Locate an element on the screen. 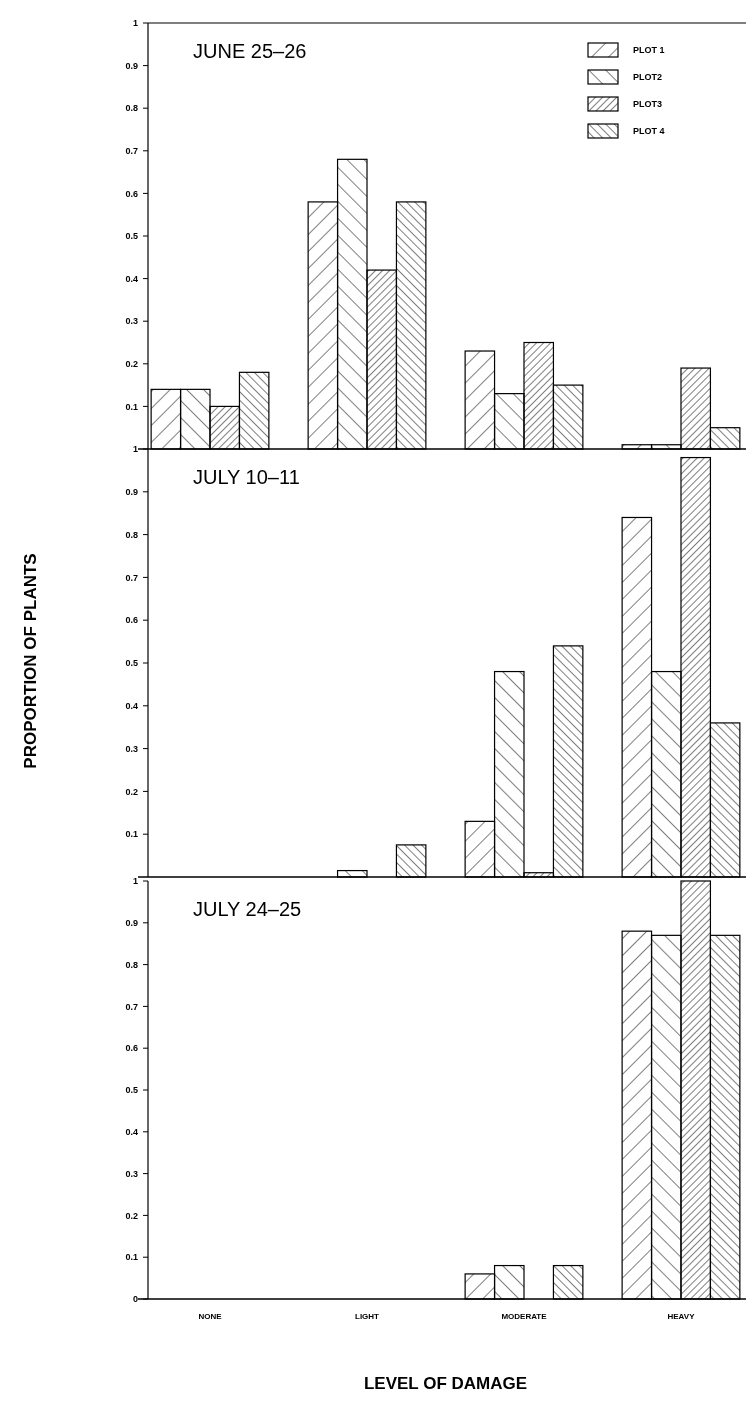 This screenshot has width=754, height=1406. legend-label: PLOT3 is located at coordinates (648, 104).